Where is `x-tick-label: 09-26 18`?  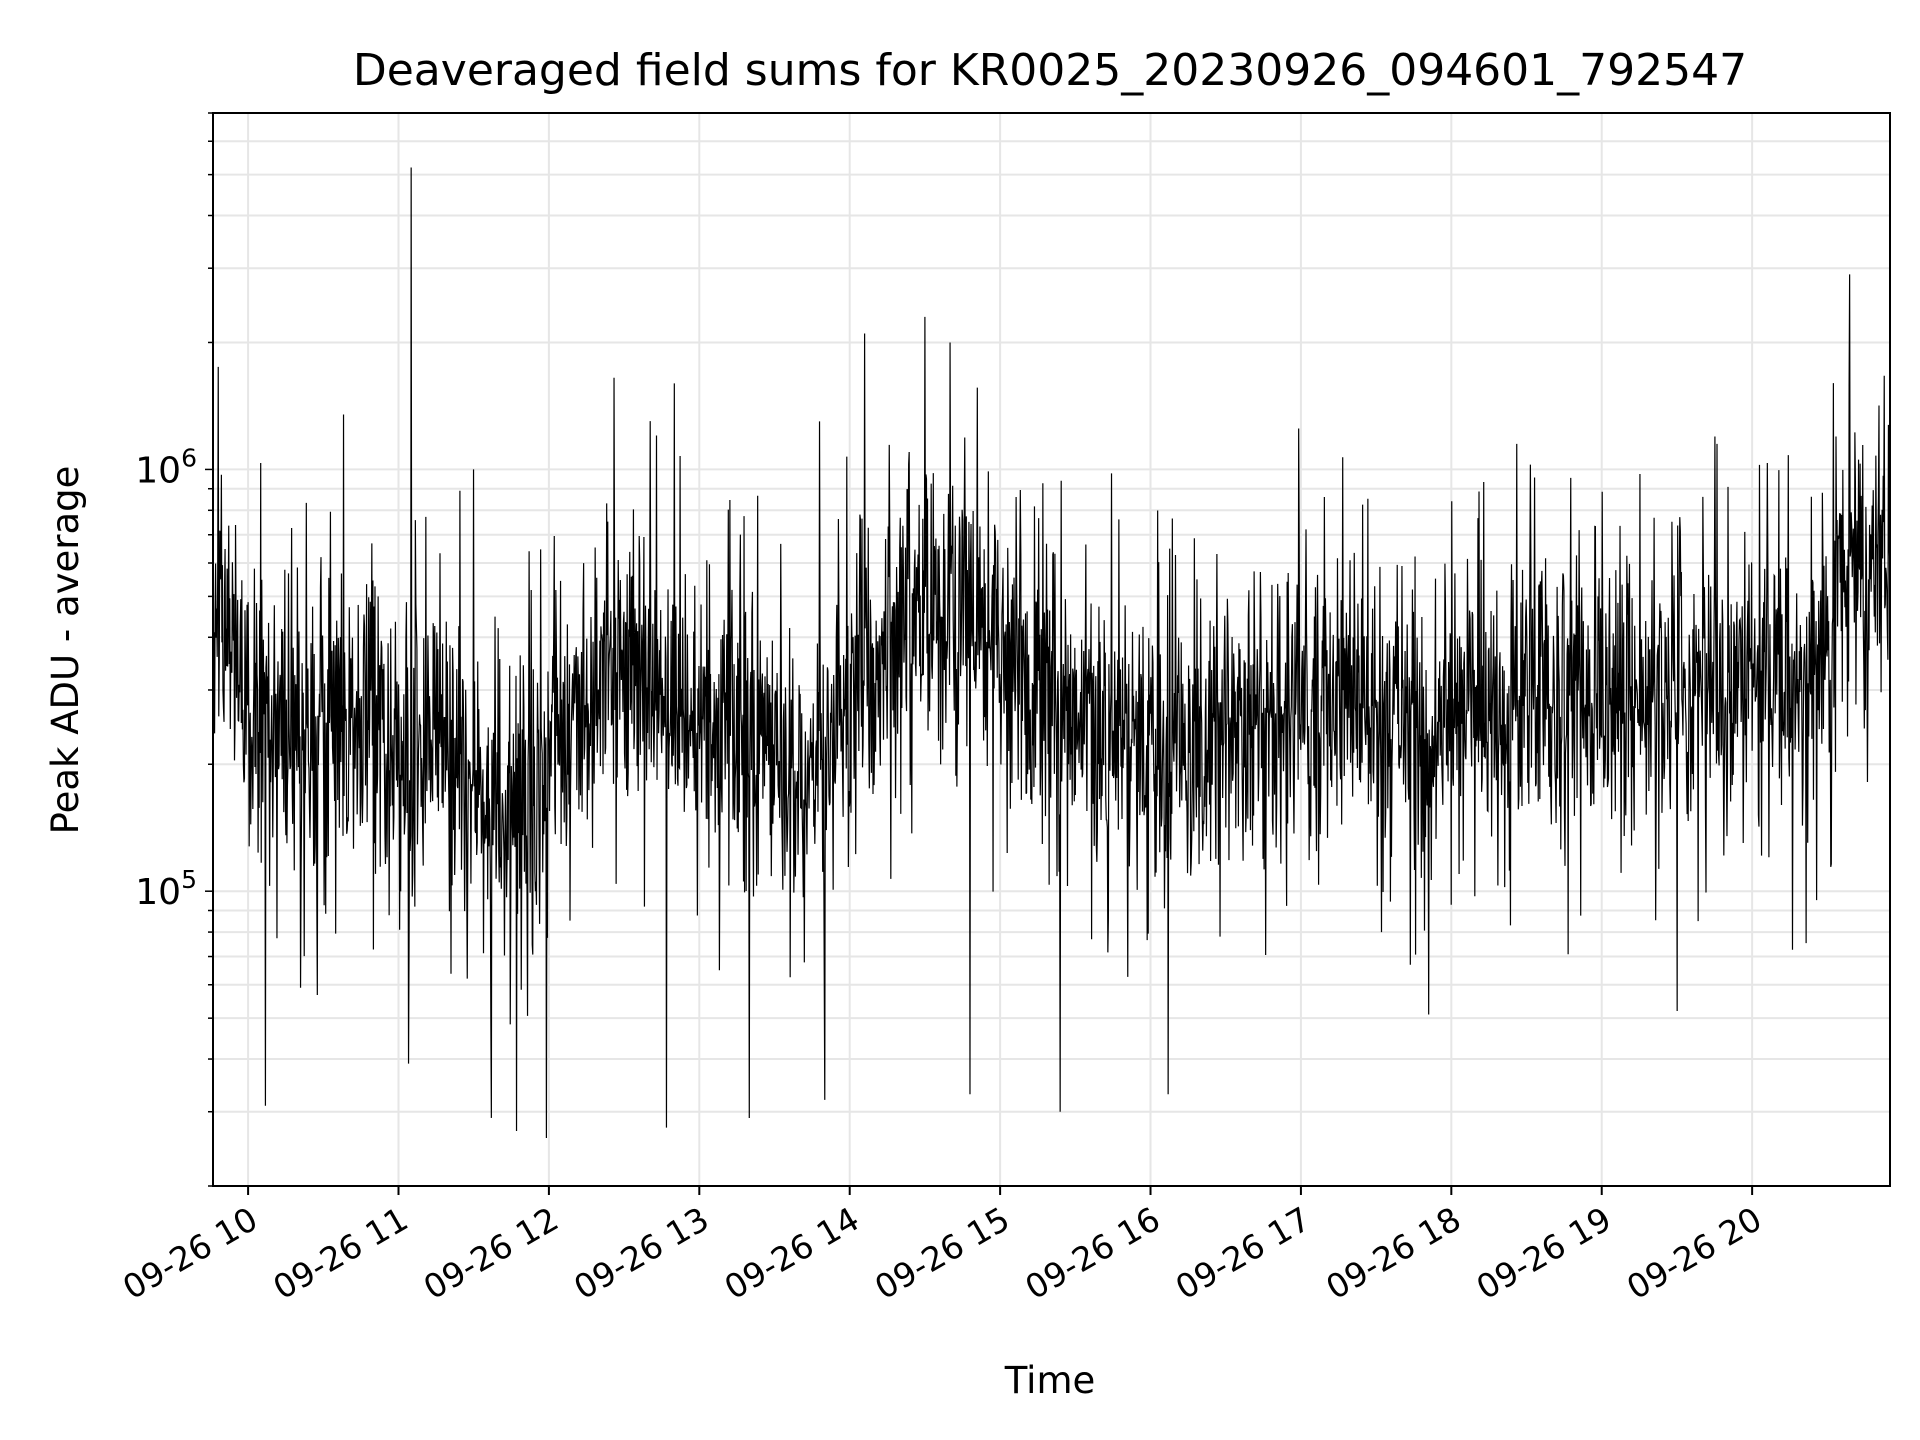 x-tick-label: 09-26 18 is located at coordinates (1393, 1253).